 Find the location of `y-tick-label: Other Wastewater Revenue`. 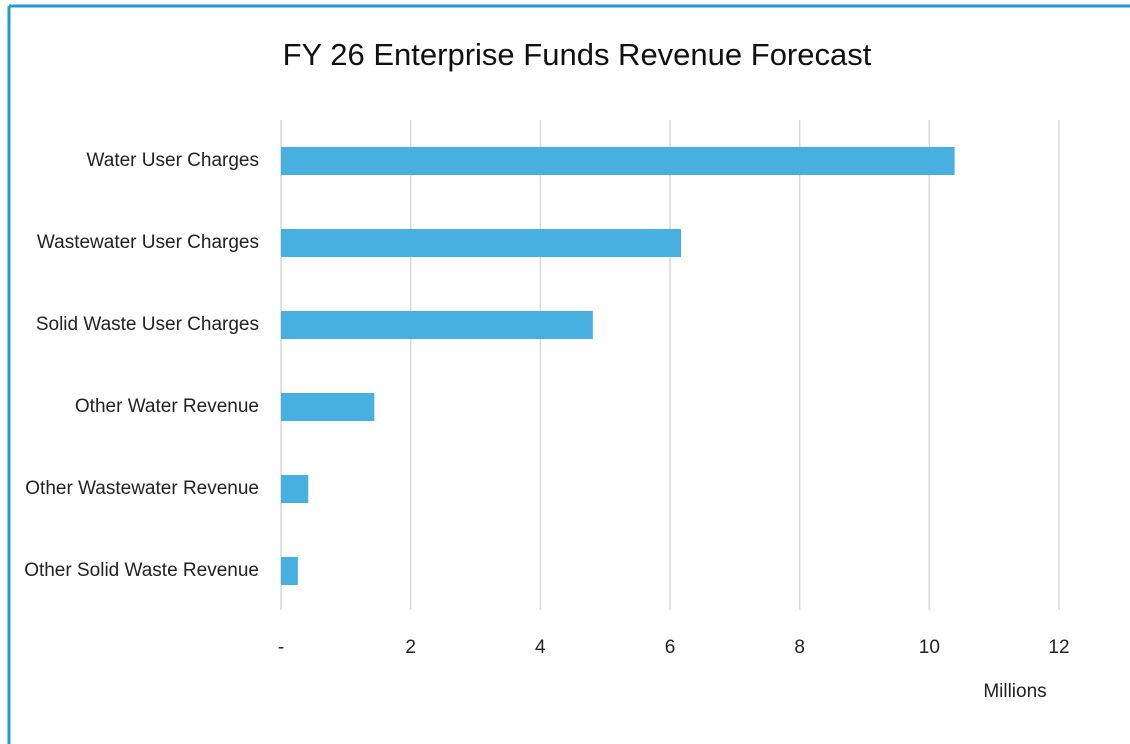

y-tick-label: Other Wastewater Revenue is located at coordinates (142, 488).